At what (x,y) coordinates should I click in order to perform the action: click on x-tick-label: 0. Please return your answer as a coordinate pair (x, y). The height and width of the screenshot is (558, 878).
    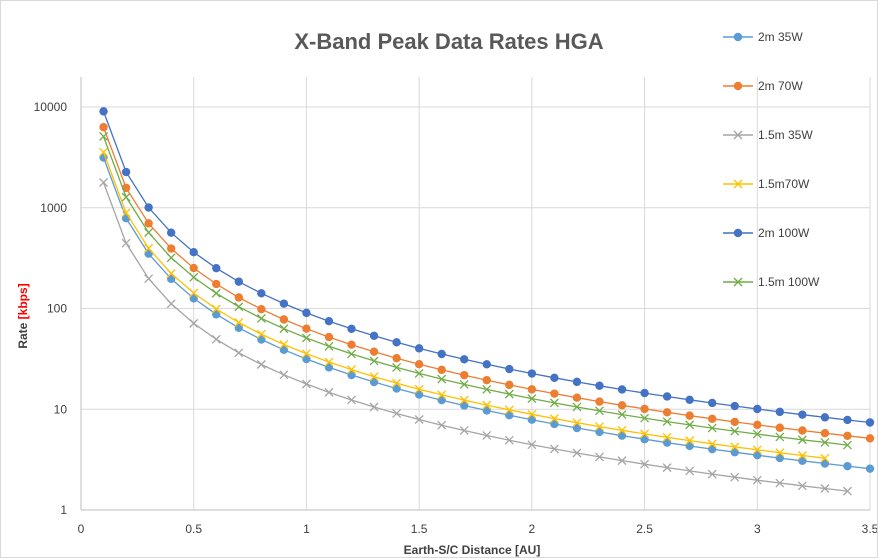
    Looking at the image, I should click on (81, 529).